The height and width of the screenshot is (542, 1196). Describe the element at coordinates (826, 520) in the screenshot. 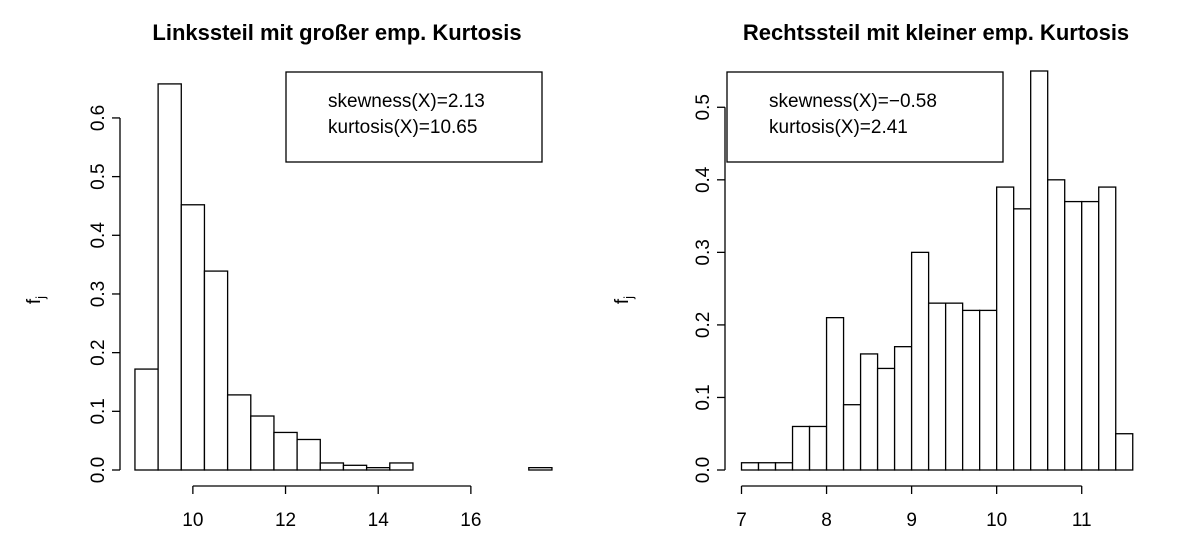

I see `x-tick-label: 8` at that location.